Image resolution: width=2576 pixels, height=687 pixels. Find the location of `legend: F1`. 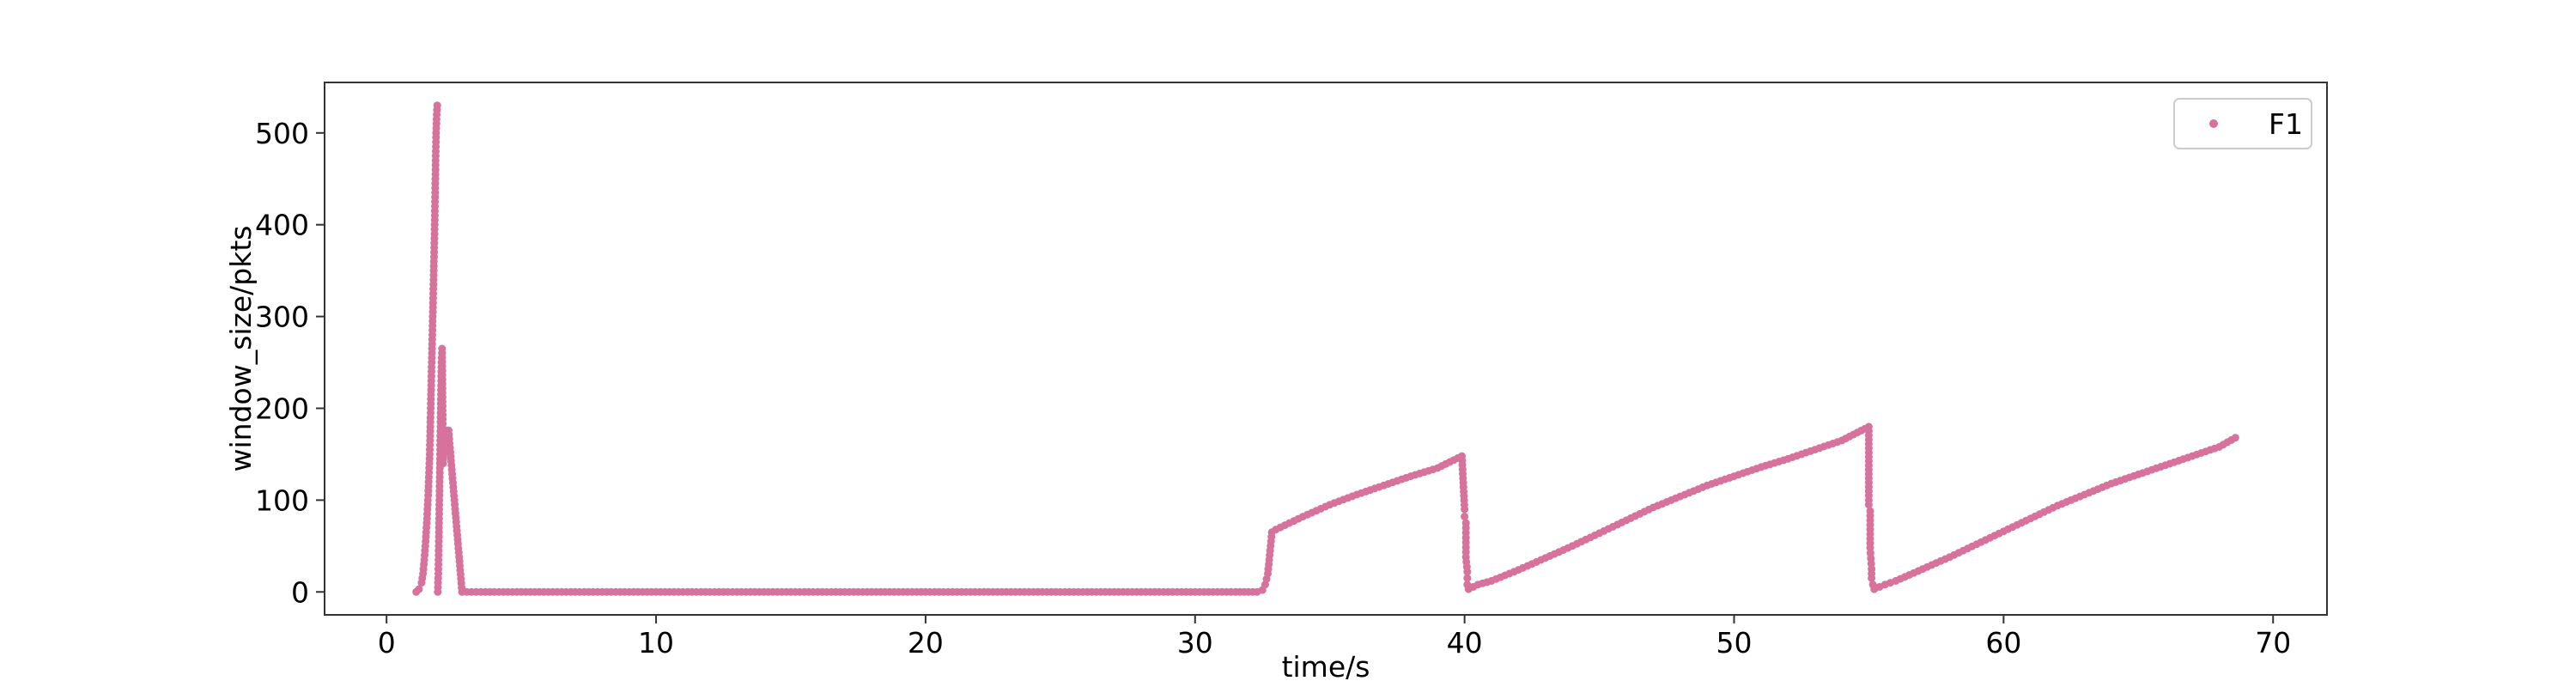

legend: F1 is located at coordinates (2243, 123).